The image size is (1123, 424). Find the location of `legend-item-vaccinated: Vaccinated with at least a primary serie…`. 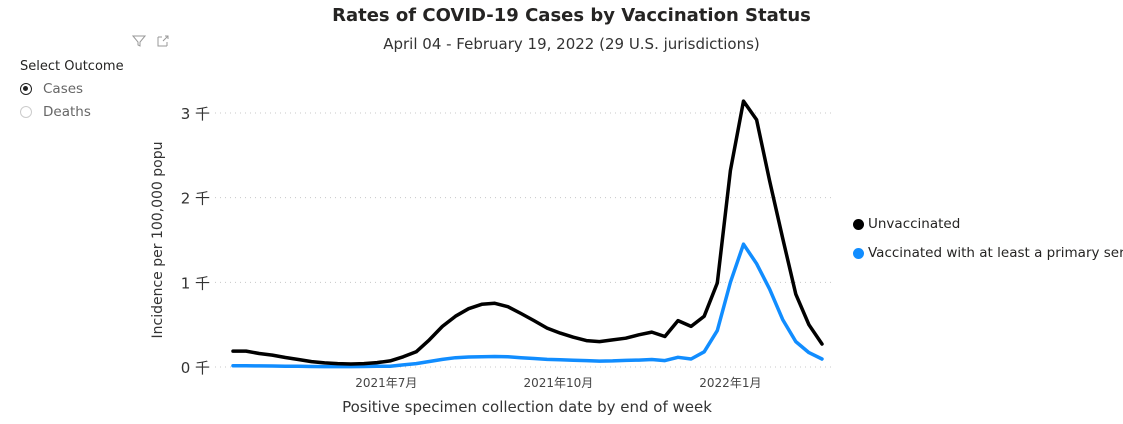

legend-item-vaccinated: Vaccinated with at least a primary serie… is located at coordinates (988, 253).